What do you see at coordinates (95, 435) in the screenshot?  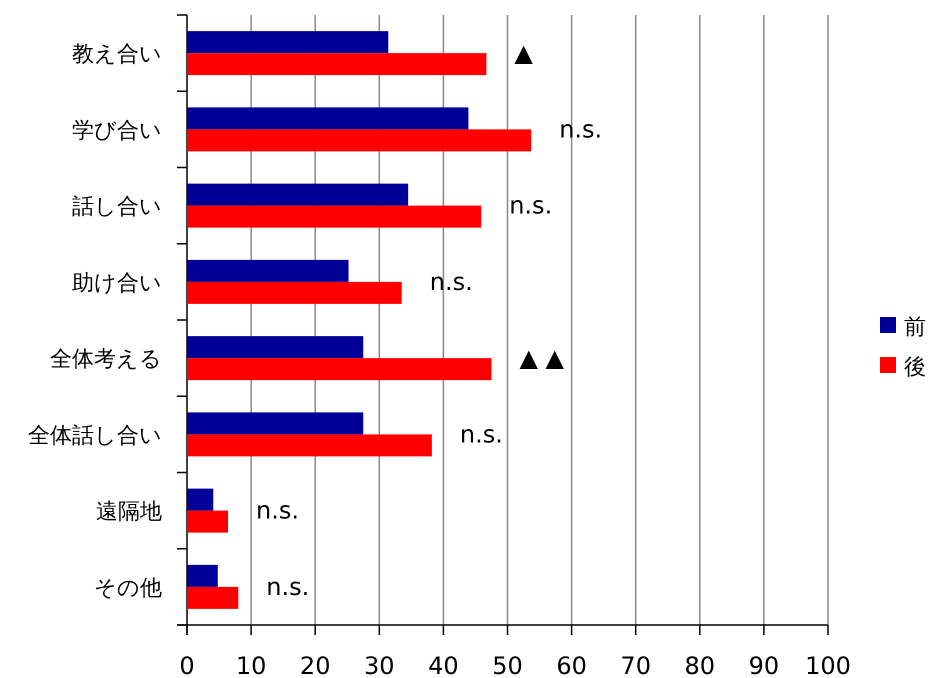 I see `y-tick-label: 全体話し合い` at bounding box center [95, 435].